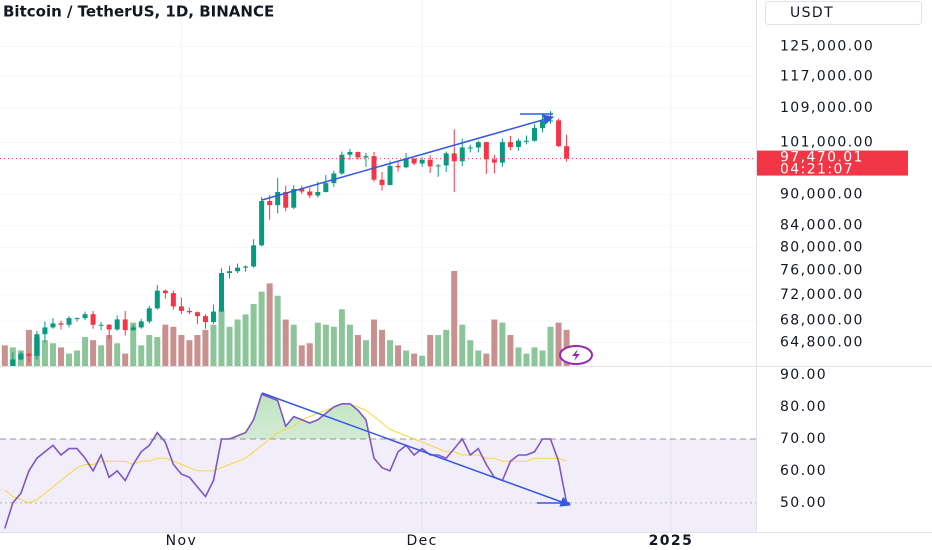 Image resolution: width=932 pixels, height=550 pixels. What do you see at coordinates (421, 541) in the screenshot?
I see `x-tick-label: Dec` at bounding box center [421, 541].